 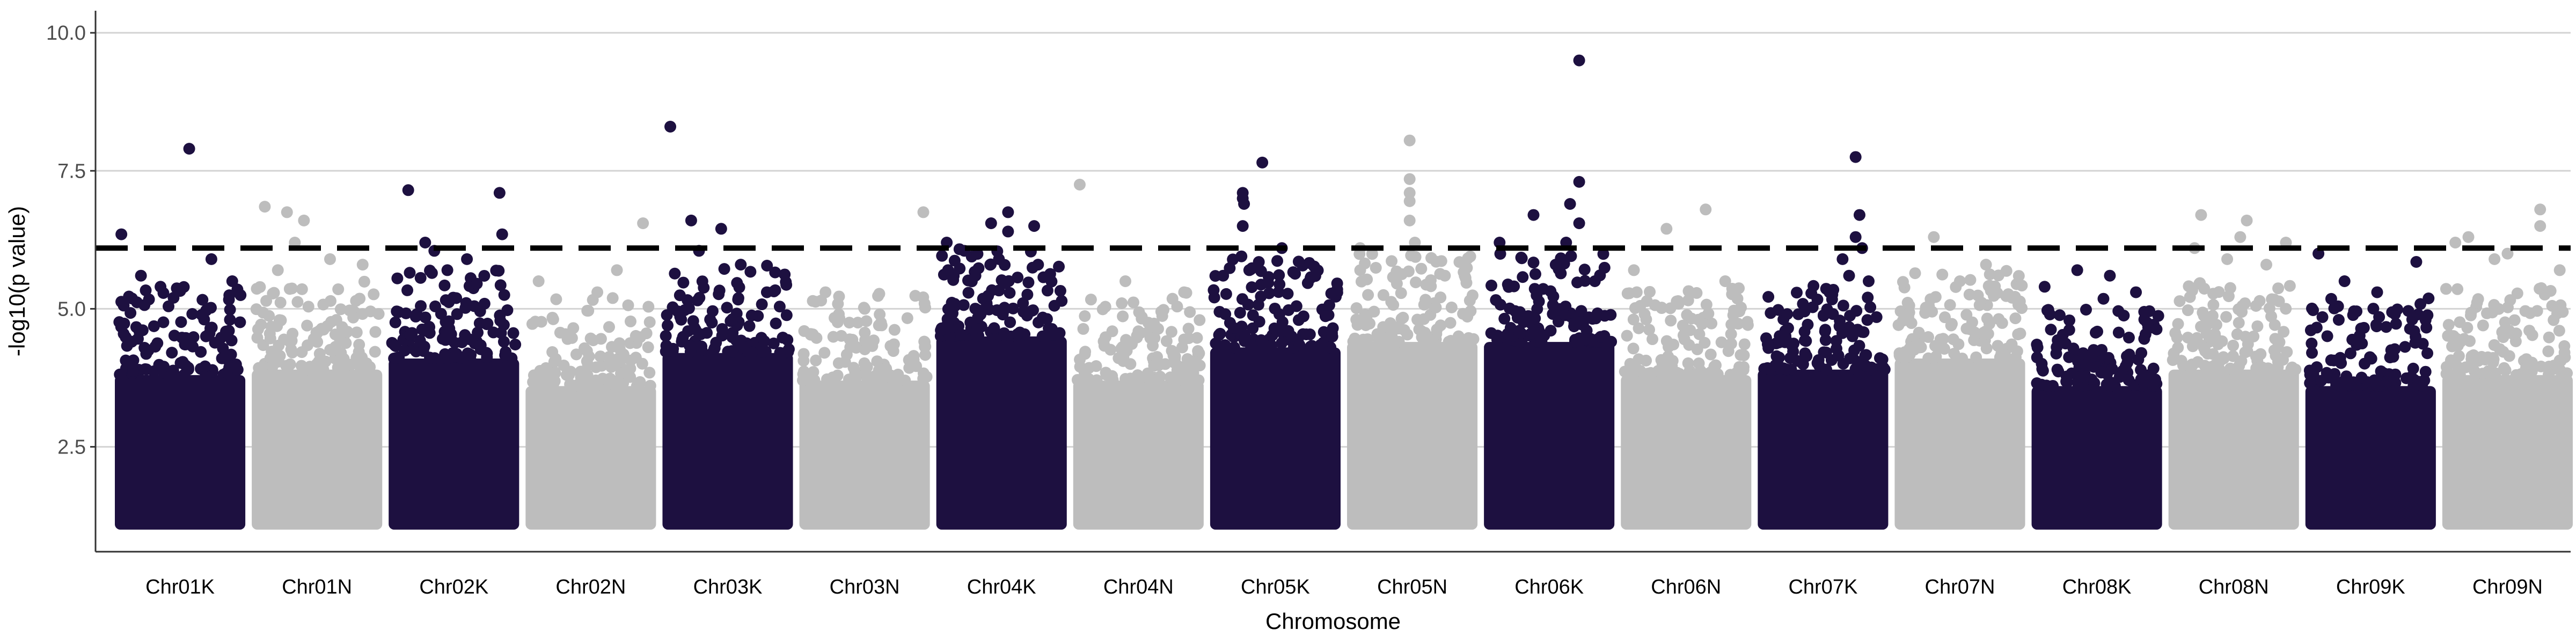 What do you see at coordinates (2369, 388) in the screenshot?
I see `chromosome-group-Chr09K` at bounding box center [2369, 388].